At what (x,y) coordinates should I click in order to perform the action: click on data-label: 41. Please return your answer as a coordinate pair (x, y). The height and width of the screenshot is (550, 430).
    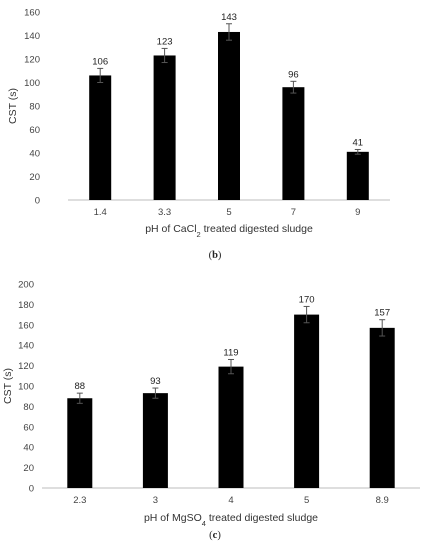
    Looking at the image, I should click on (358, 142).